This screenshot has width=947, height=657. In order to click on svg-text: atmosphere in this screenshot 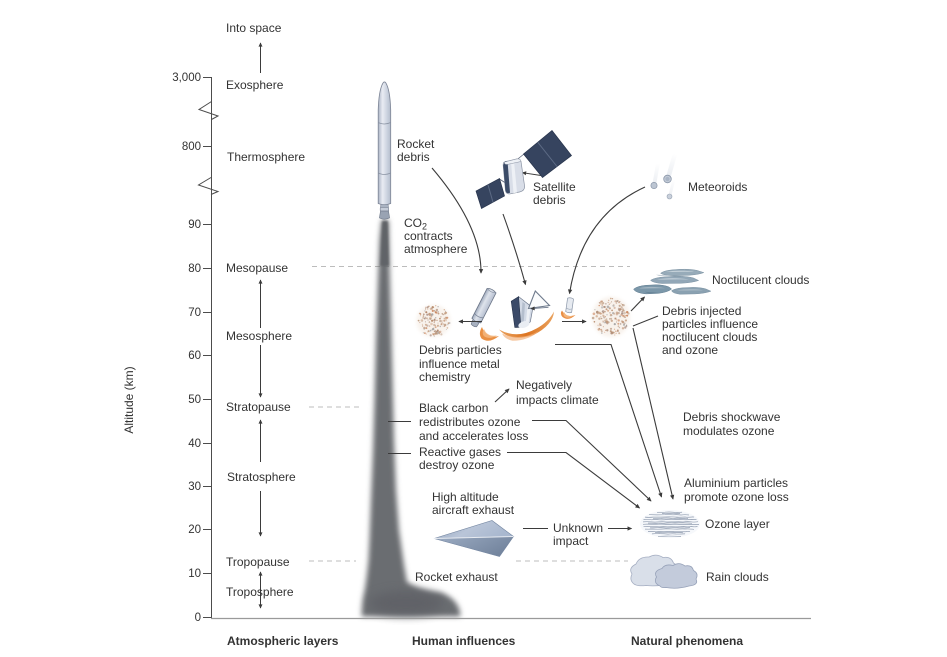, I will do `click(436, 249)`.